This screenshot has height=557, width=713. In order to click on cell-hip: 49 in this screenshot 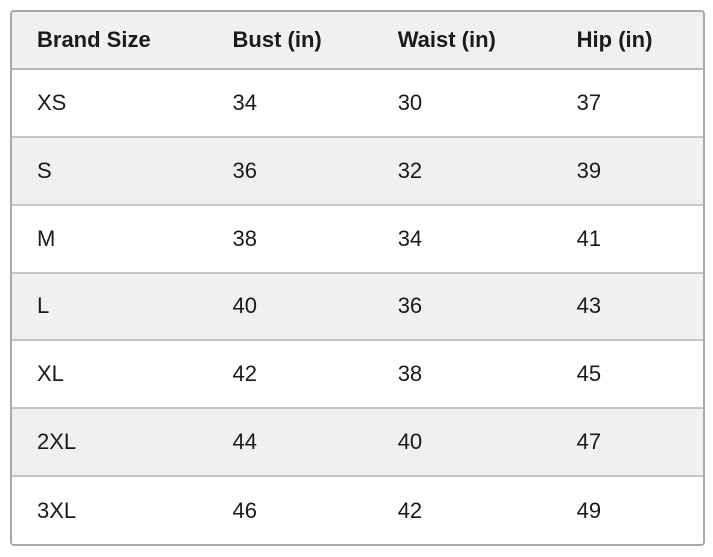, I will do `click(589, 510)`.